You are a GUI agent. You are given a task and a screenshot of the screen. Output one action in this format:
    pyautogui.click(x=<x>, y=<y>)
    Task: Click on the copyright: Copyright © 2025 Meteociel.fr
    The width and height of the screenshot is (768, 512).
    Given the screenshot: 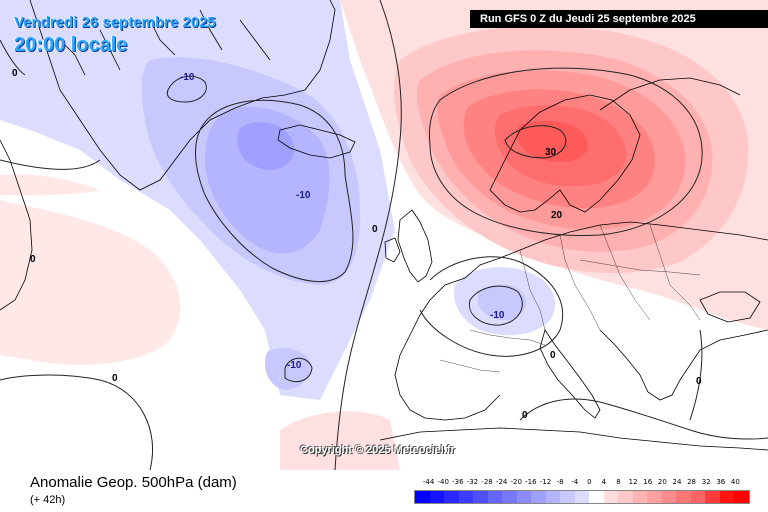 What is the action you would take?
    pyautogui.click(x=377, y=450)
    